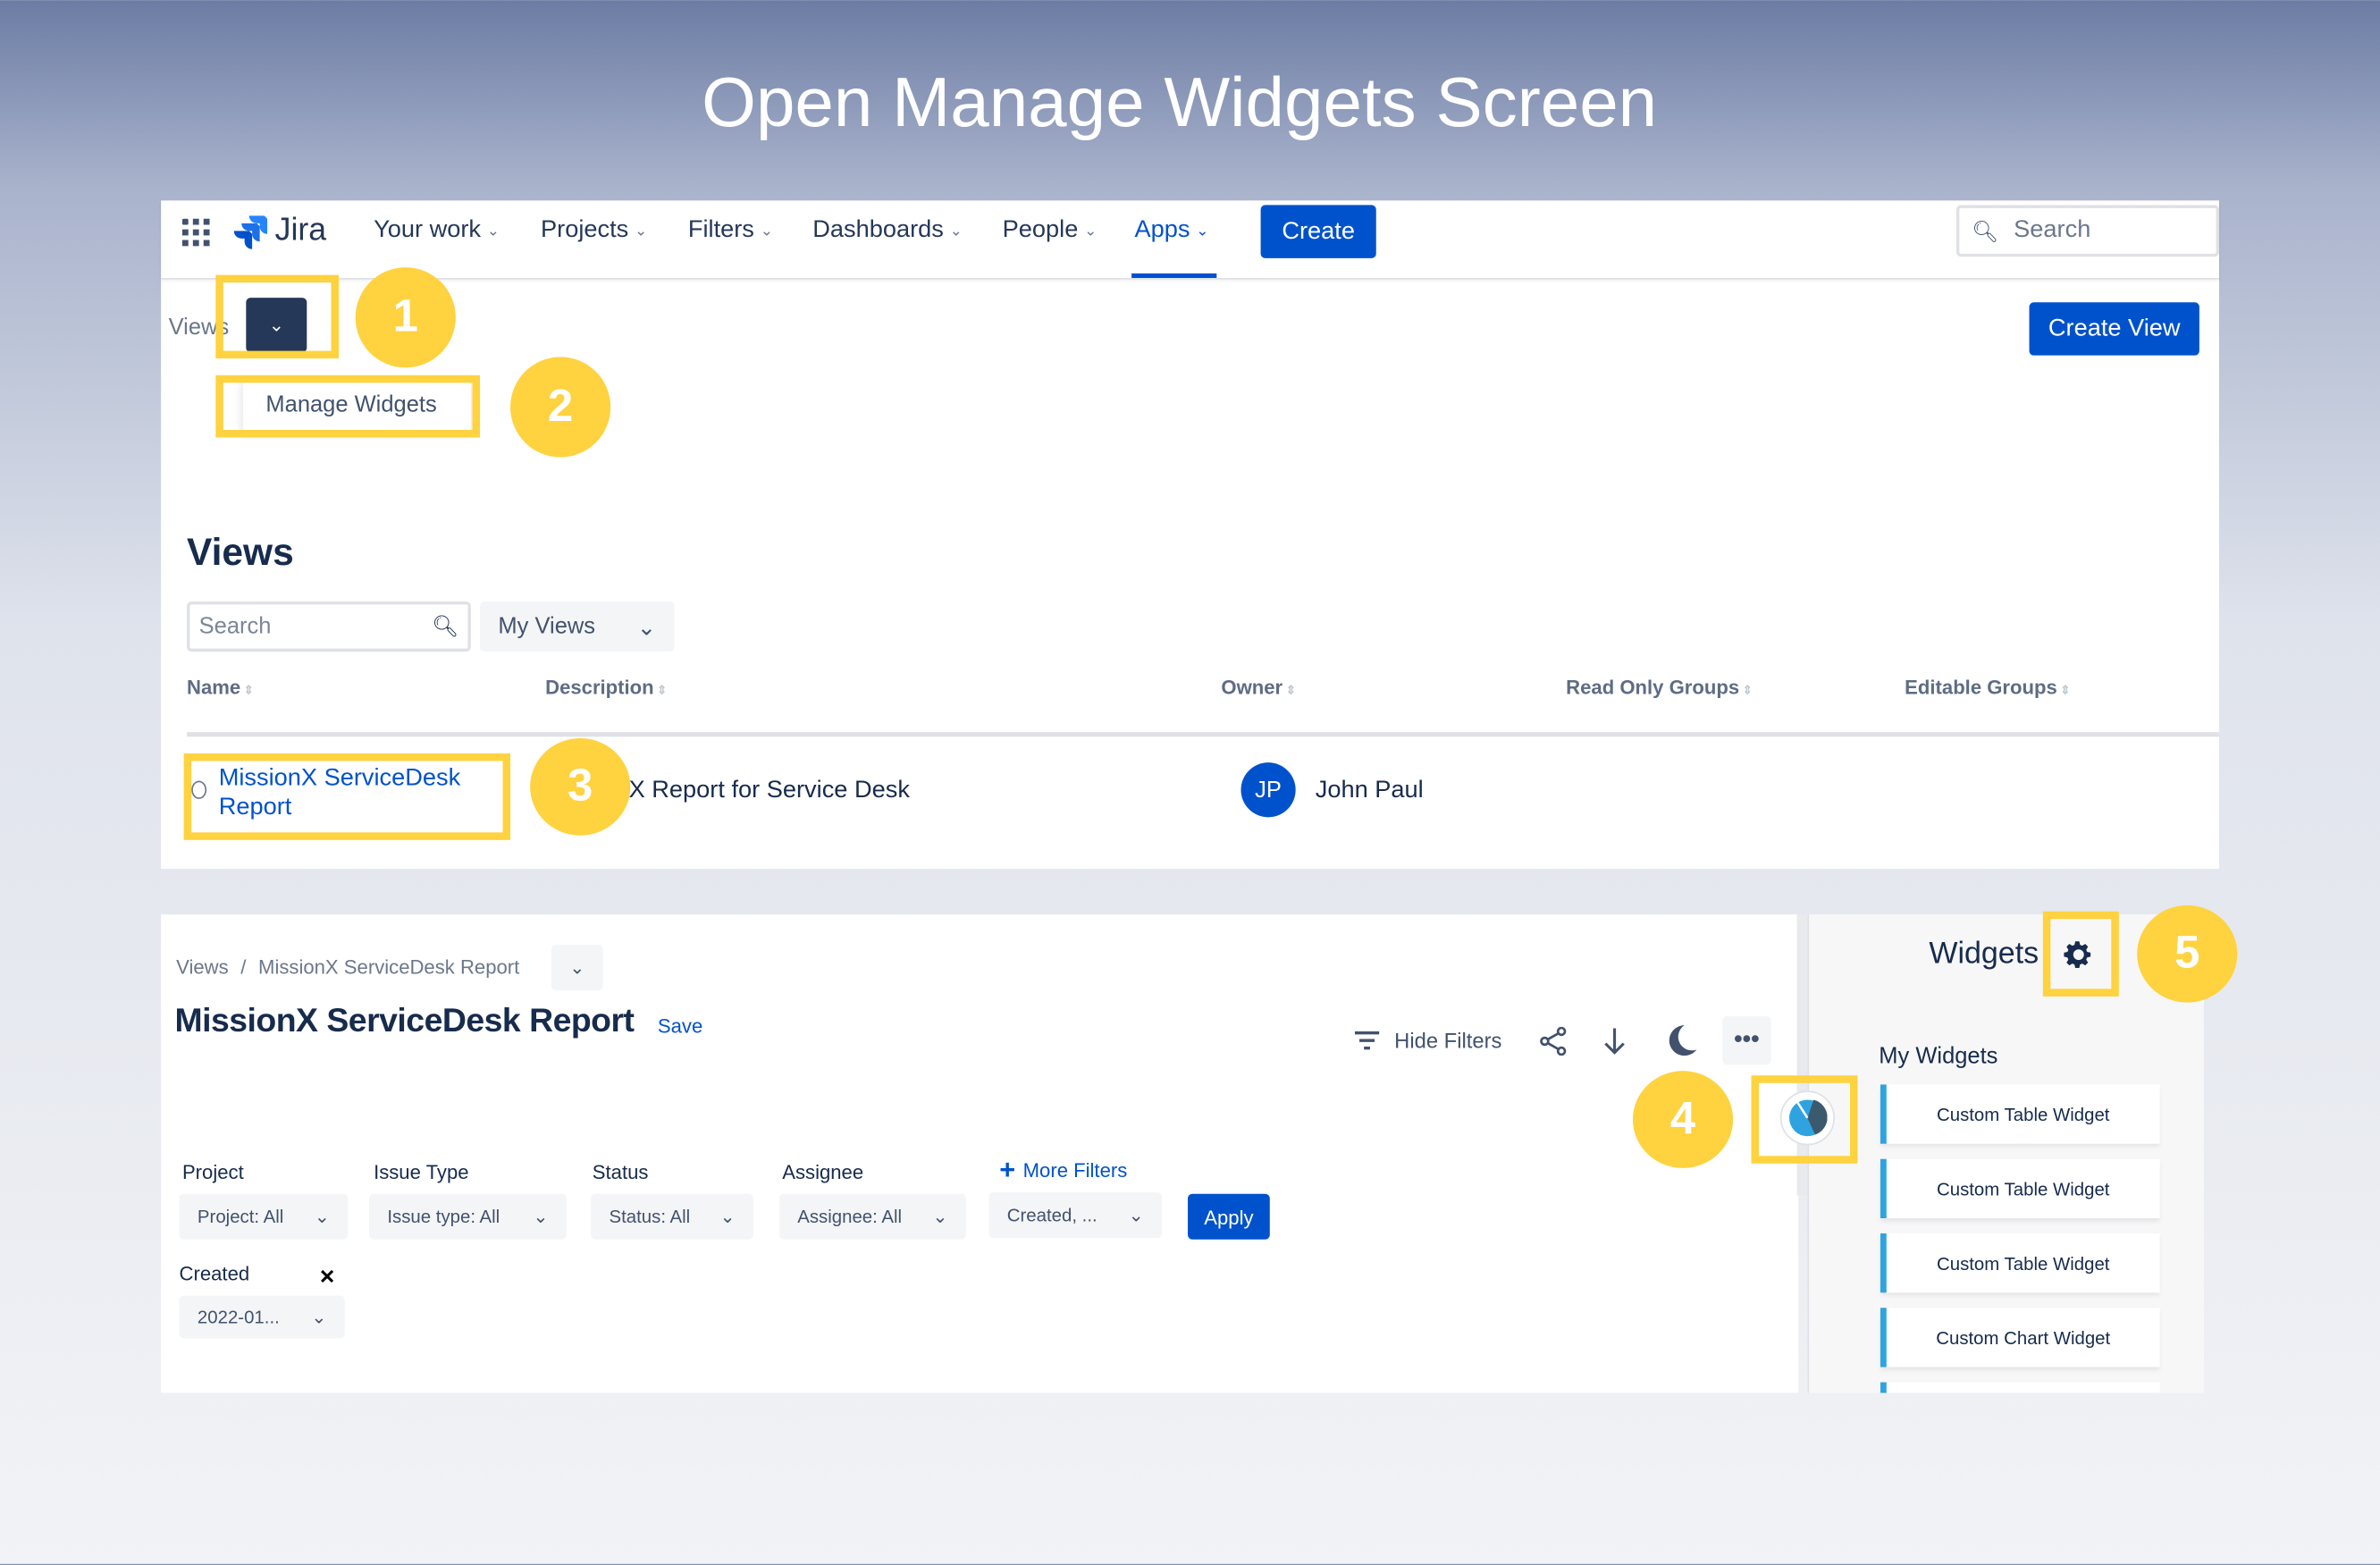 The image size is (2380, 1565). Describe the element at coordinates (214, 1273) in the screenshot. I see `created-filter-label: Created` at that location.